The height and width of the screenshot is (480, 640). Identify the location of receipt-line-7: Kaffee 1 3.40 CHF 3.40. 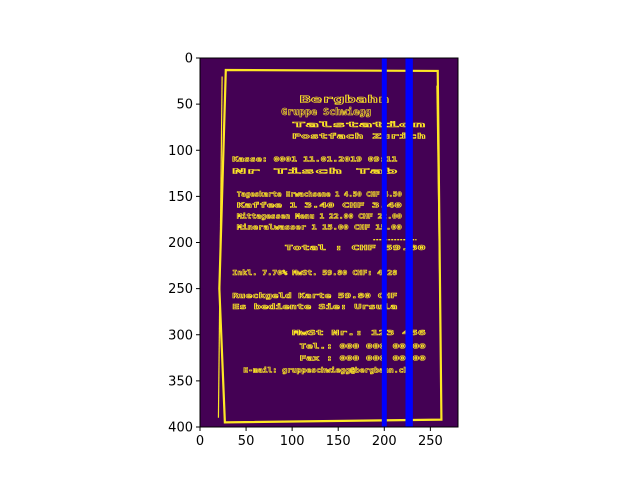
(319, 204).